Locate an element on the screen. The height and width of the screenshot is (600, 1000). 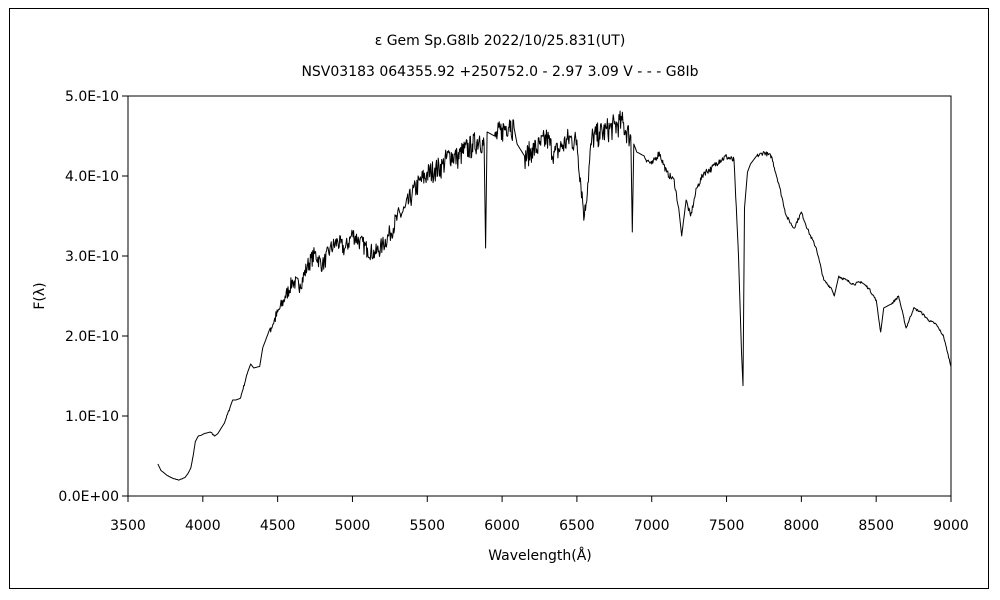
x-tick-label: 5000 is located at coordinates (353, 526).